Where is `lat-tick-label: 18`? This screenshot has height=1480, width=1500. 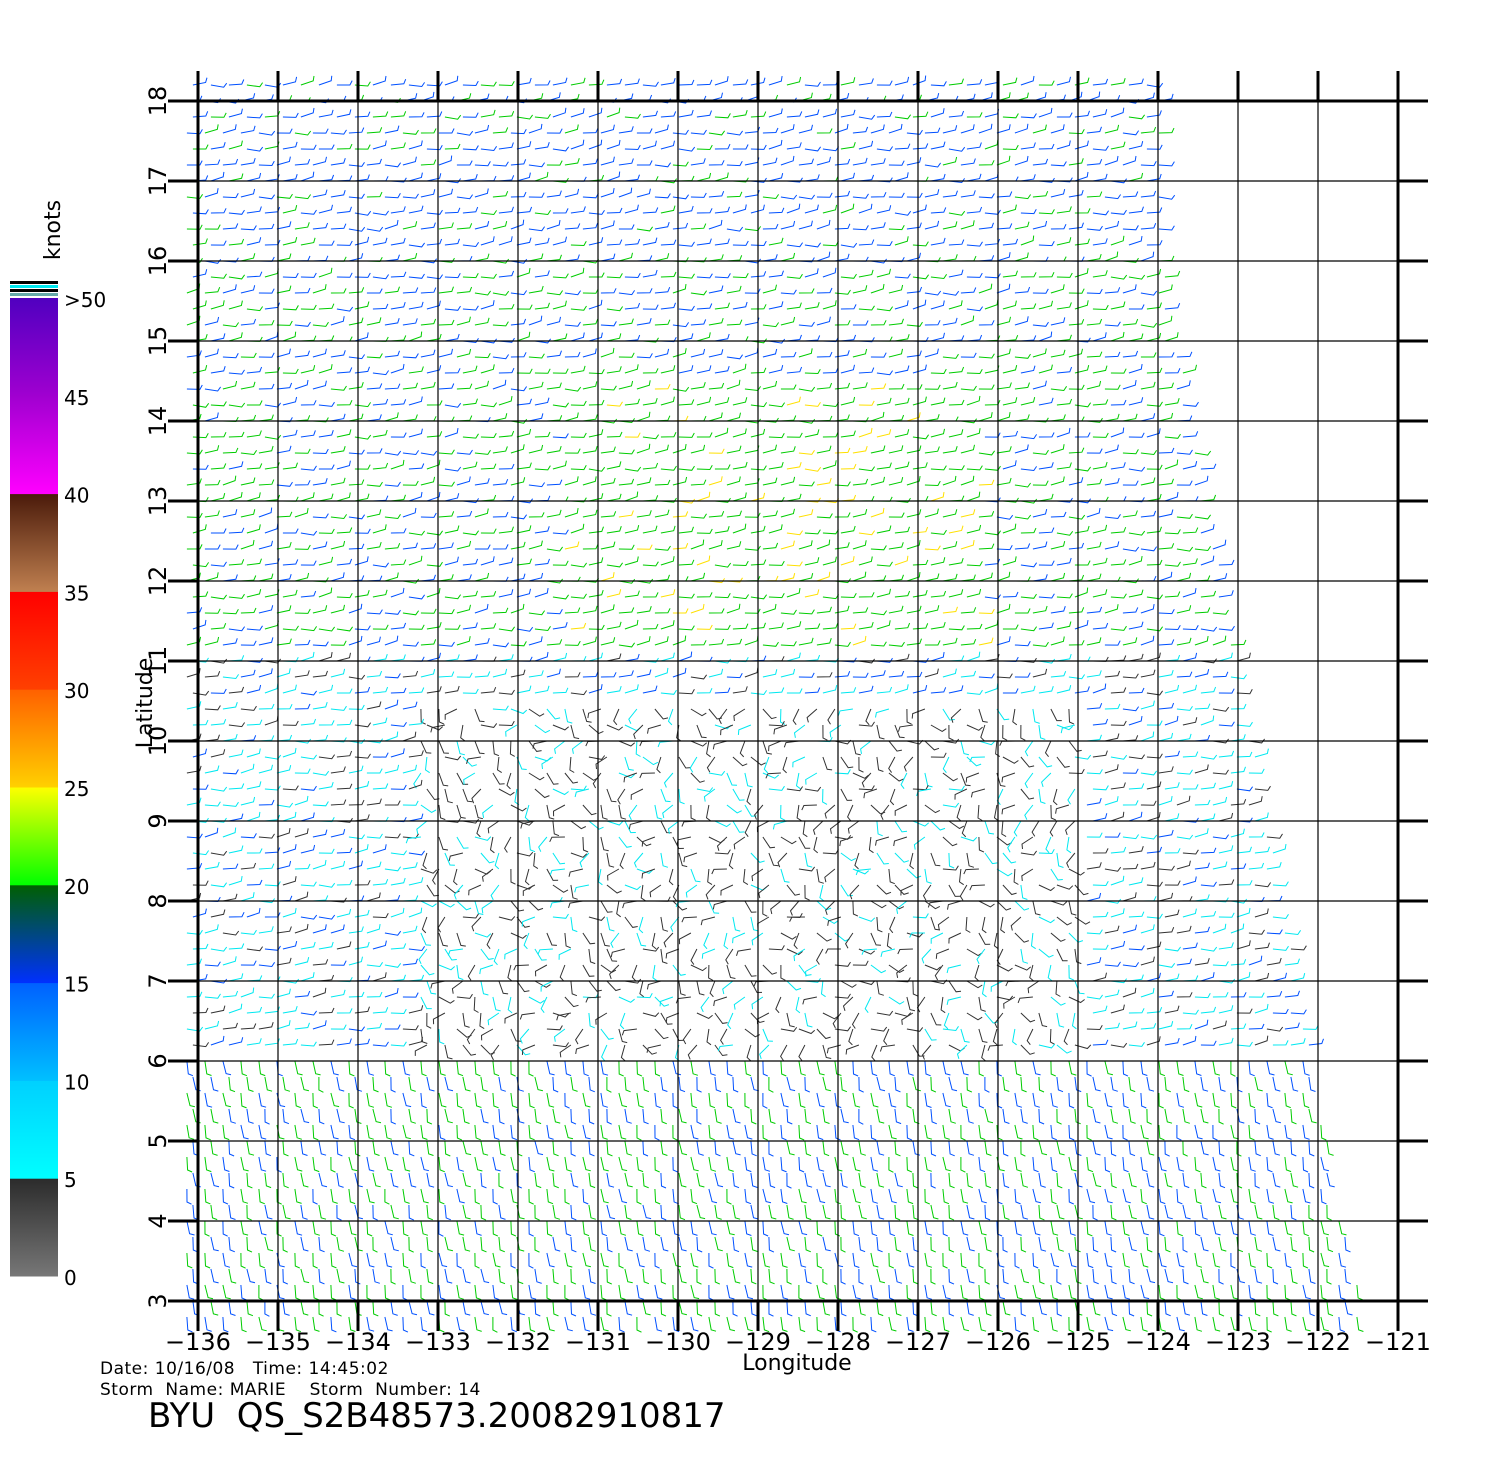 lat-tick-label: 18 is located at coordinates (158, 101).